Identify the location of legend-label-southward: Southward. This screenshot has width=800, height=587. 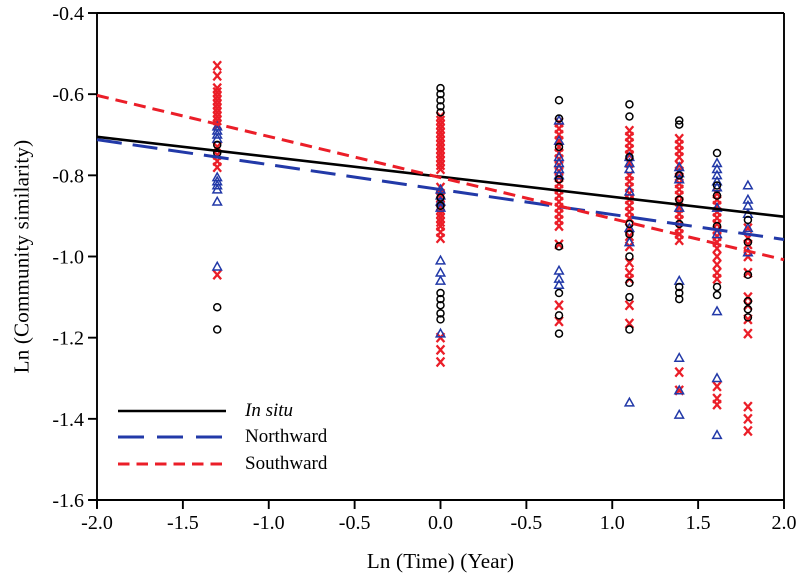
(286, 463).